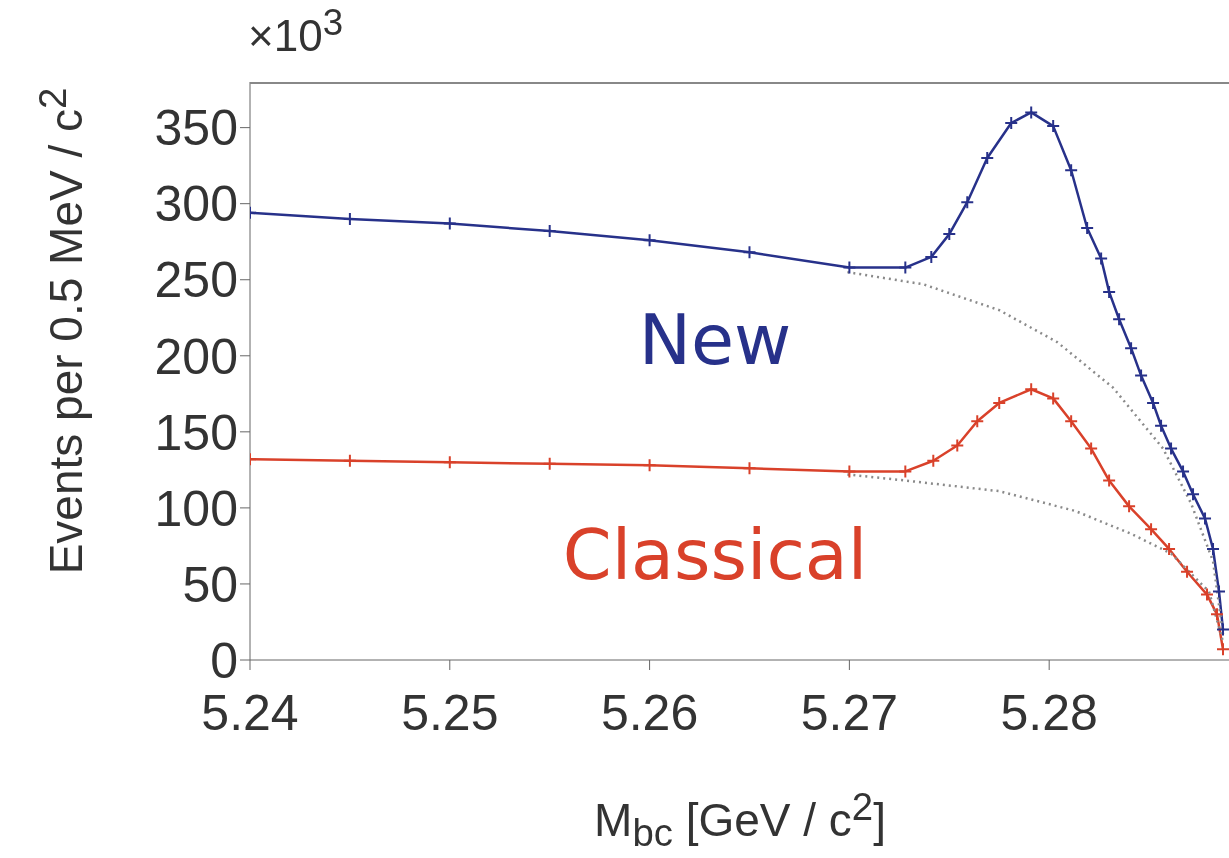  What do you see at coordinates (196, 508) in the screenshot?
I see `y-tick-label: 100` at bounding box center [196, 508].